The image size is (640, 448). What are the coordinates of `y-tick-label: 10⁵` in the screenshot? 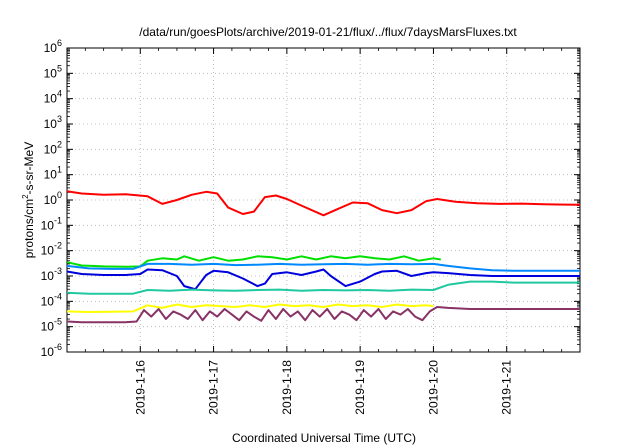 It's located at (53, 71).